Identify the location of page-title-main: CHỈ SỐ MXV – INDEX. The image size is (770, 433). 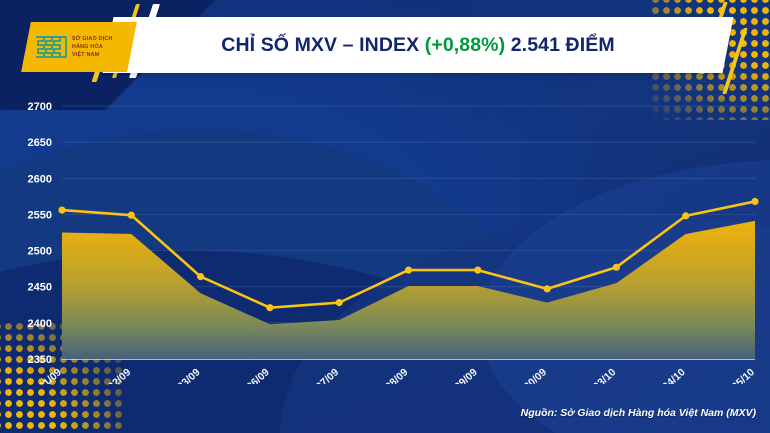
(323, 44).